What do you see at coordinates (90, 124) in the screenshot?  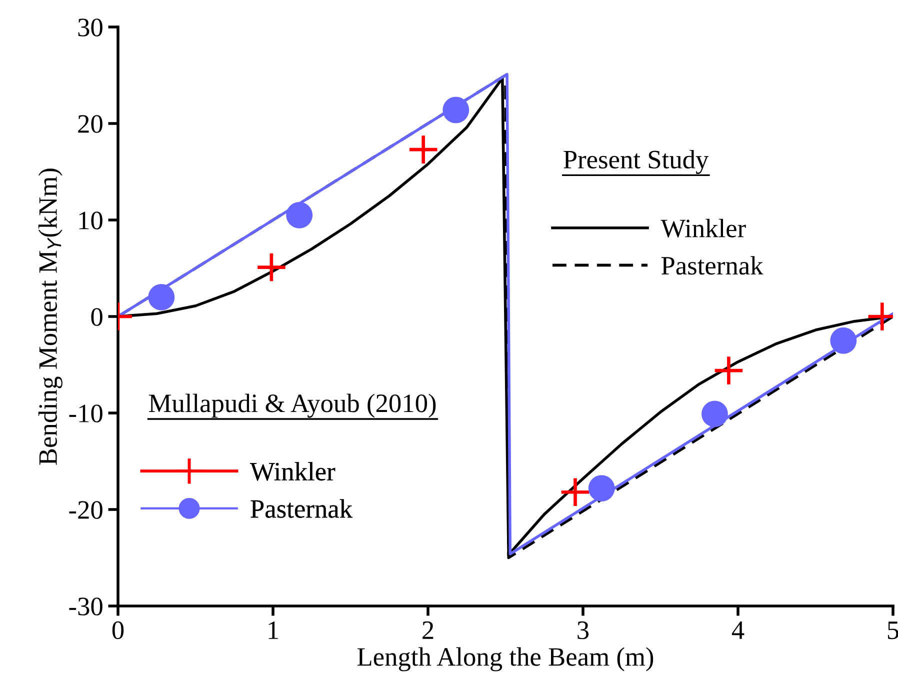 I see `y-tick-label: 20` at bounding box center [90, 124].